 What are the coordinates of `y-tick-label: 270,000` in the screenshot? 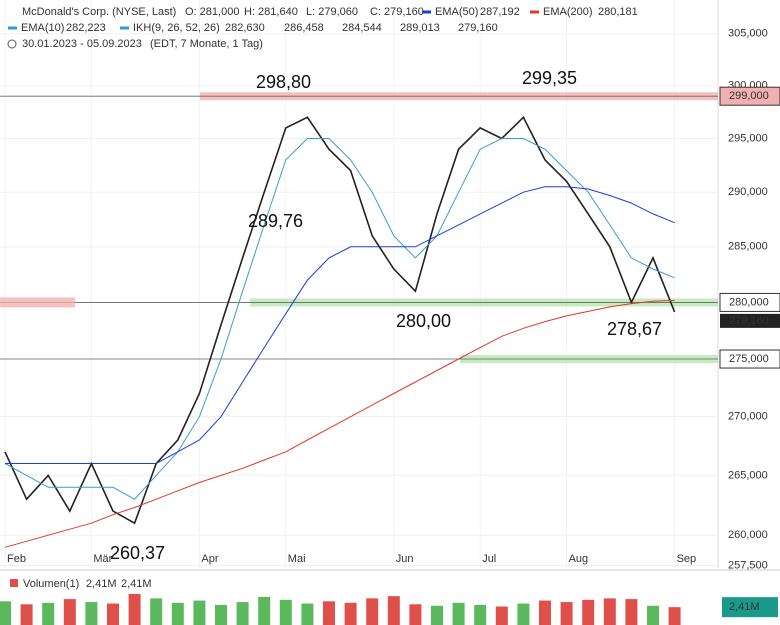 It's located at (748, 417).